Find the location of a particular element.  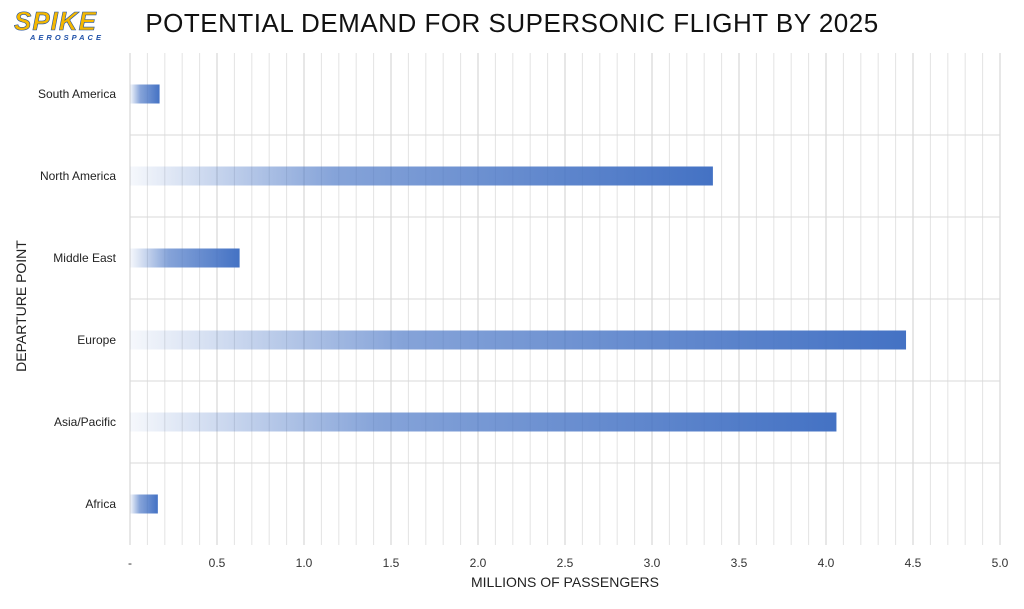

x-tick-label: 1.5 is located at coordinates (391, 563).